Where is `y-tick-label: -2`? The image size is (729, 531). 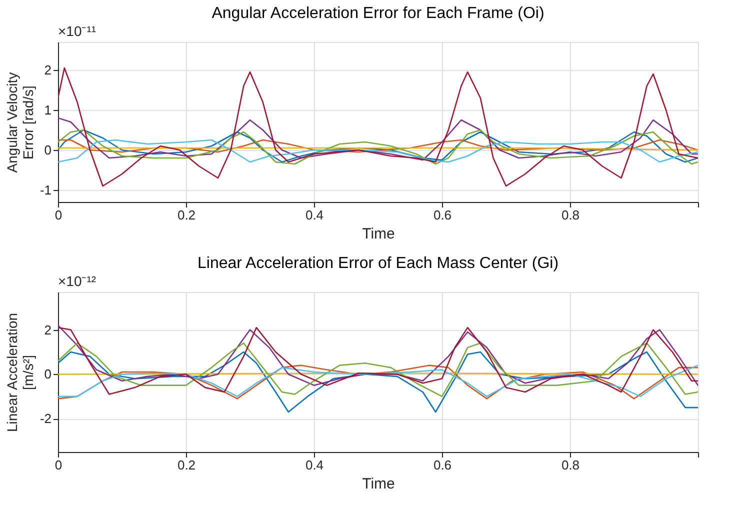
y-tick-label: -2 is located at coordinates (46, 418).